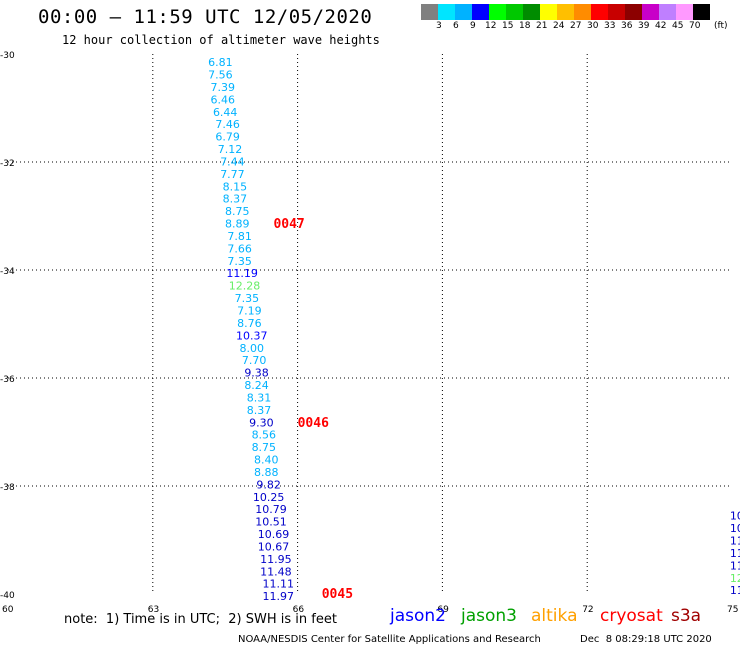 This screenshot has height=650, width=740. I want to click on satellite-legend-jason3: jason3, so click(489, 616).